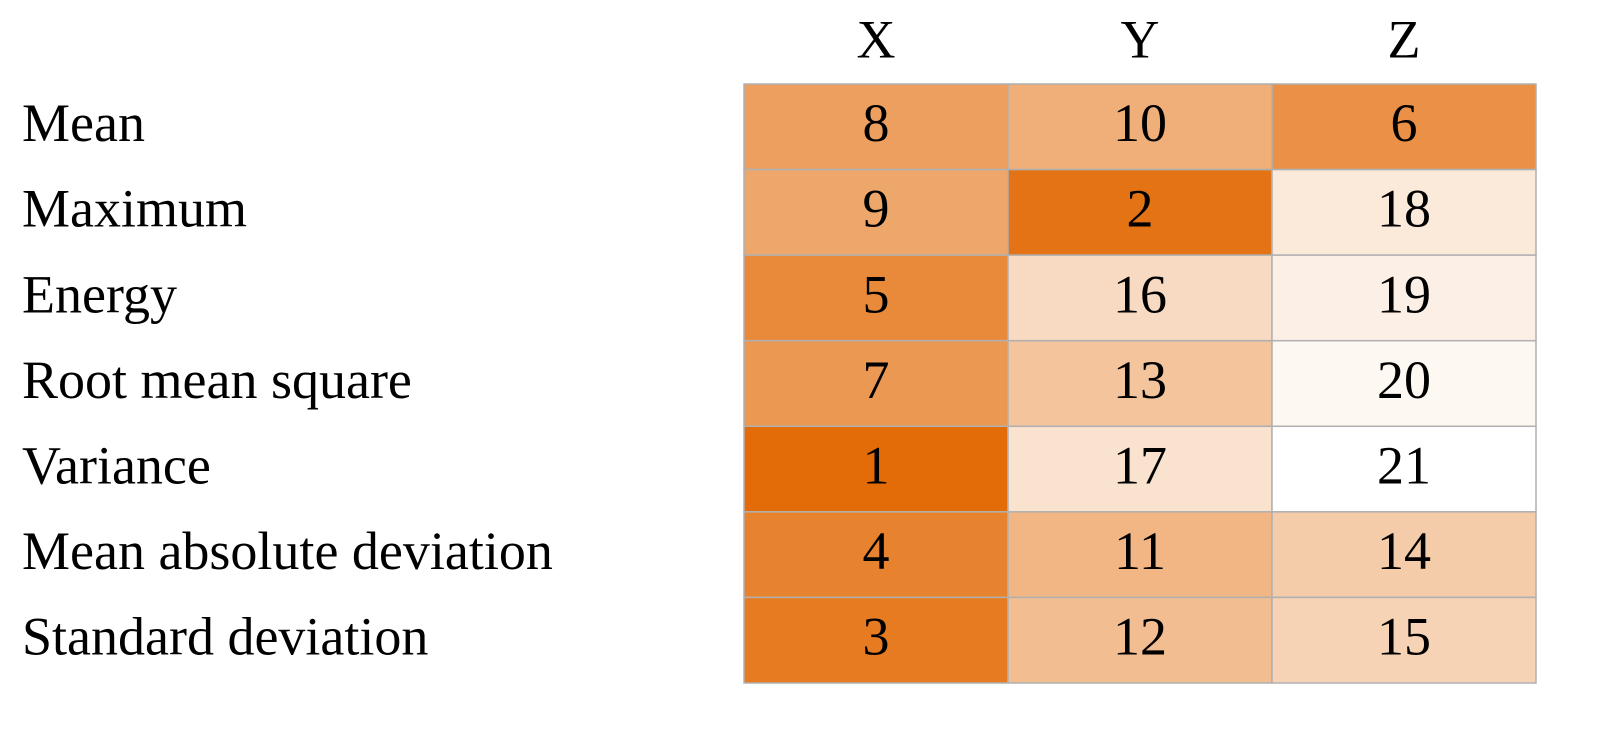  I want to click on cell-value: 3, so click(876, 637).